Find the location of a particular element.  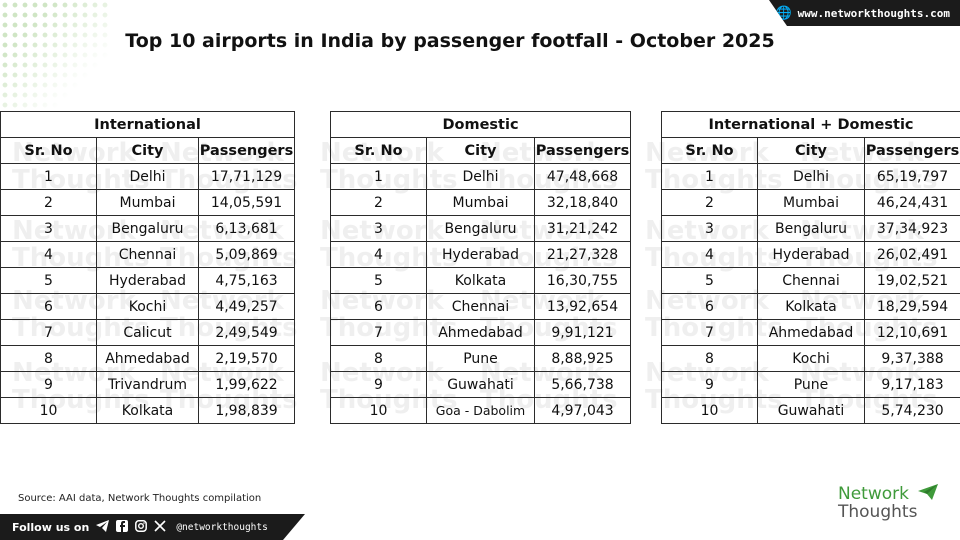

cell-city: Guwahati is located at coordinates (480, 384).